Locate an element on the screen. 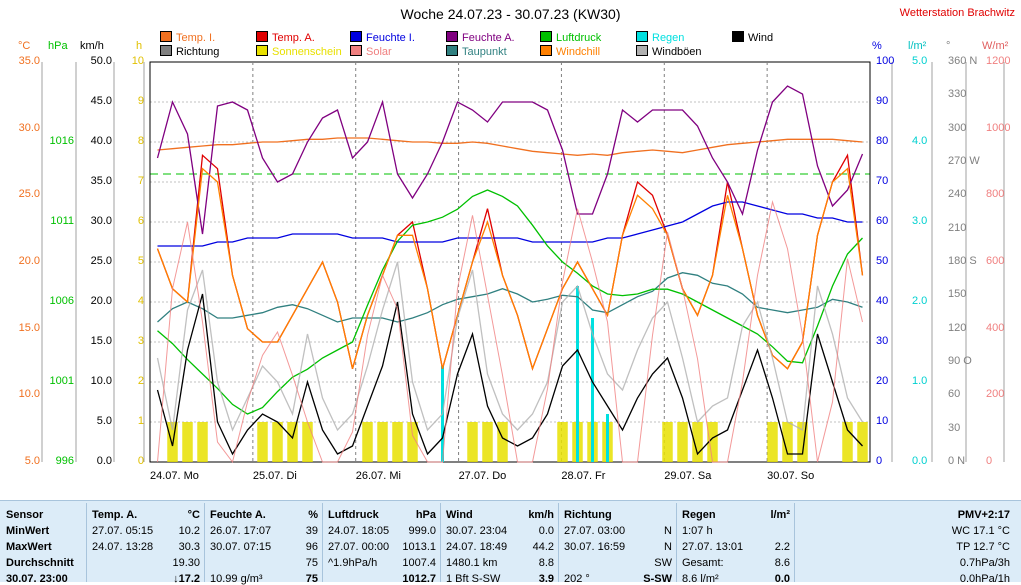 The image size is (1021, 585). tick-percent: 60 is located at coordinates (882, 221).